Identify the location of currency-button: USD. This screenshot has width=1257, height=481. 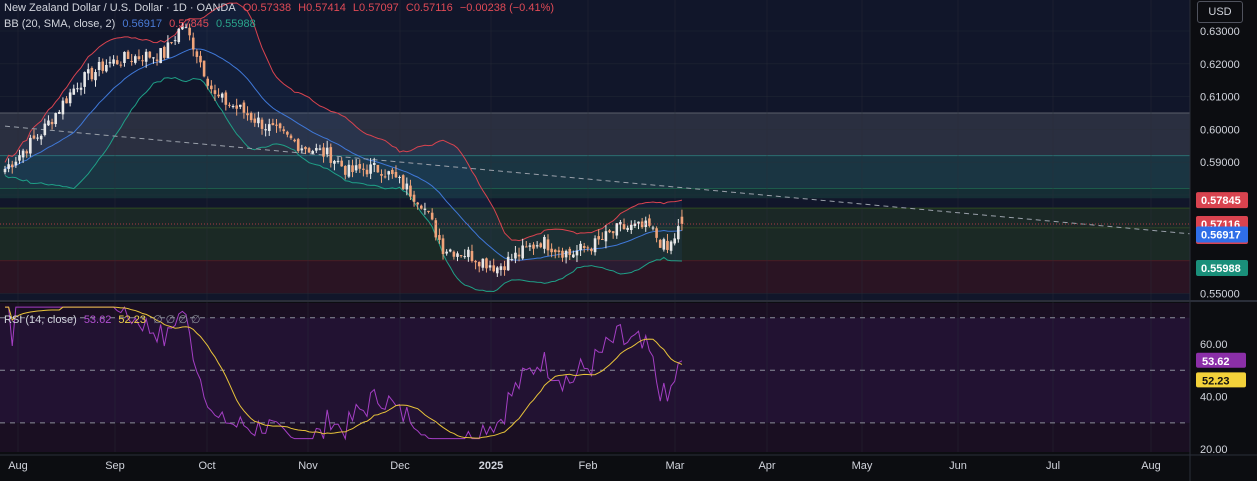
(1220, 12).